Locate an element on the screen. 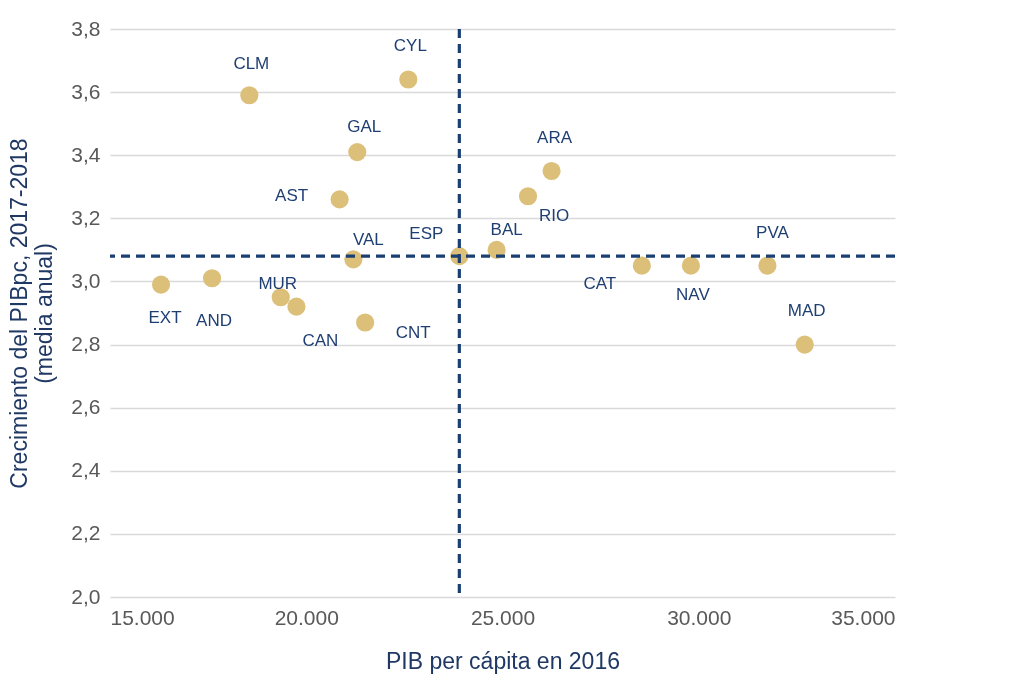 The image size is (1017, 698). annotation: CAN is located at coordinates (320, 340).